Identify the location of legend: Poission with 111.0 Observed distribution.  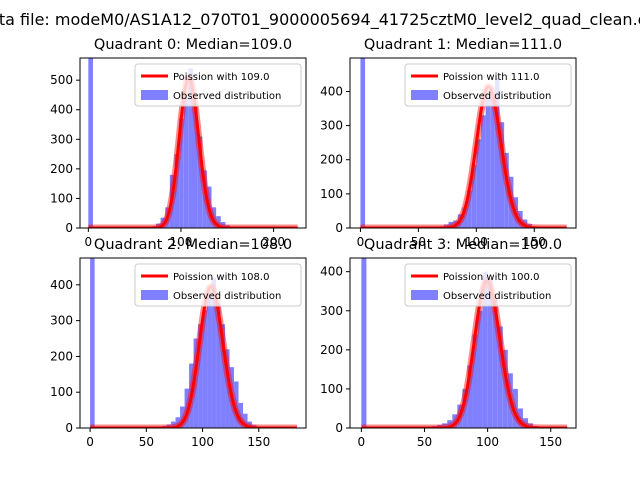
(488, 85).